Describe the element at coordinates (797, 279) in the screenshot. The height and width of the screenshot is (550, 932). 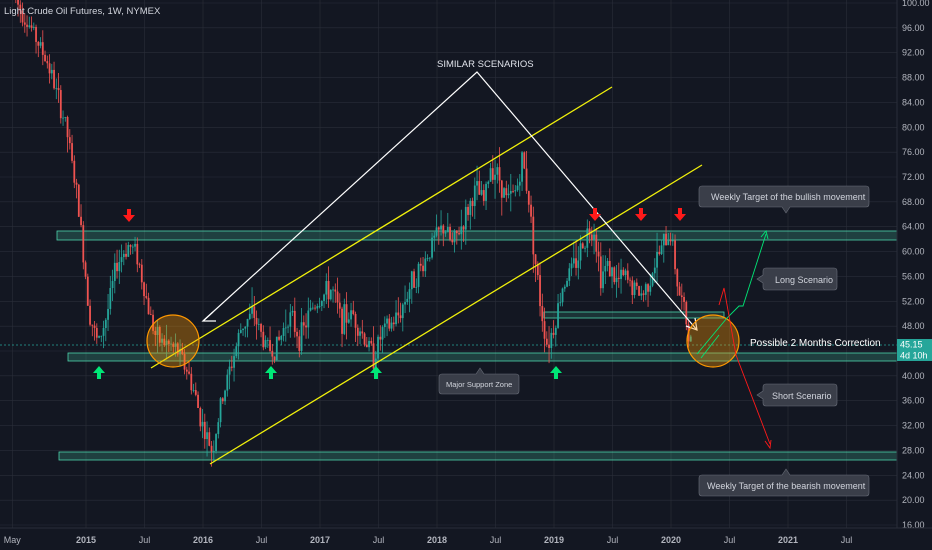
I see `callout-long: Long Scenario` at that location.